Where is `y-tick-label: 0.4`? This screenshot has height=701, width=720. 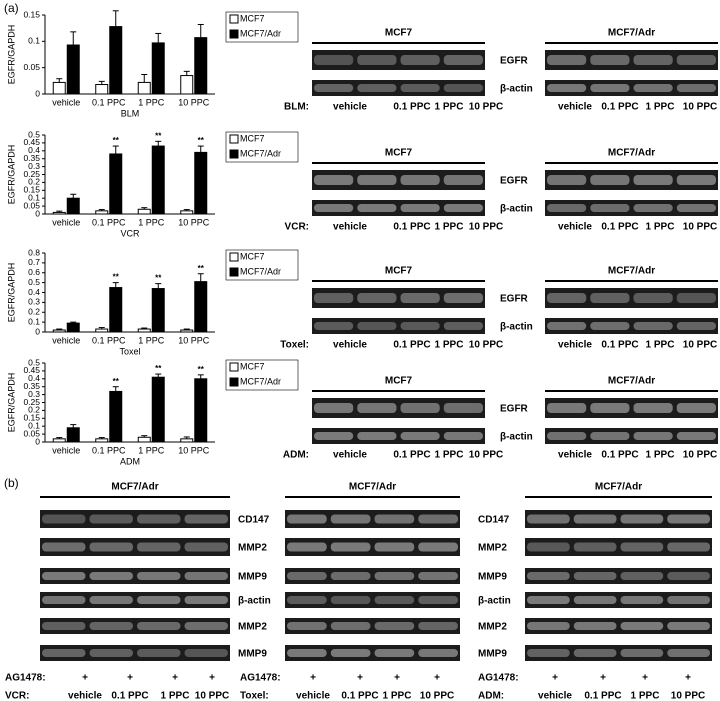 y-tick-label: 0.4 is located at coordinates (34, 150).